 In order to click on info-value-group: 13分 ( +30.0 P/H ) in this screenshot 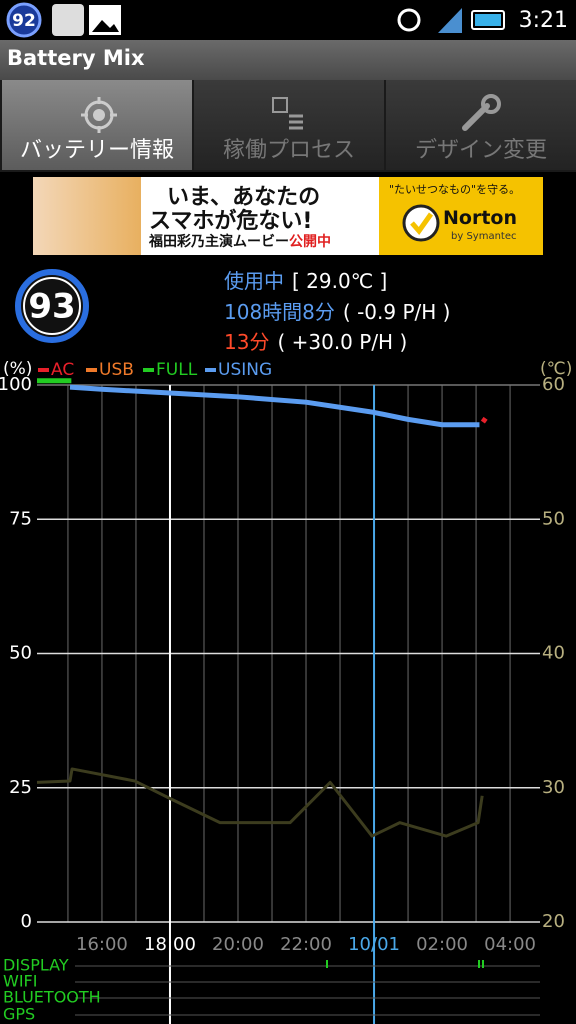, I will do `click(315, 340)`.